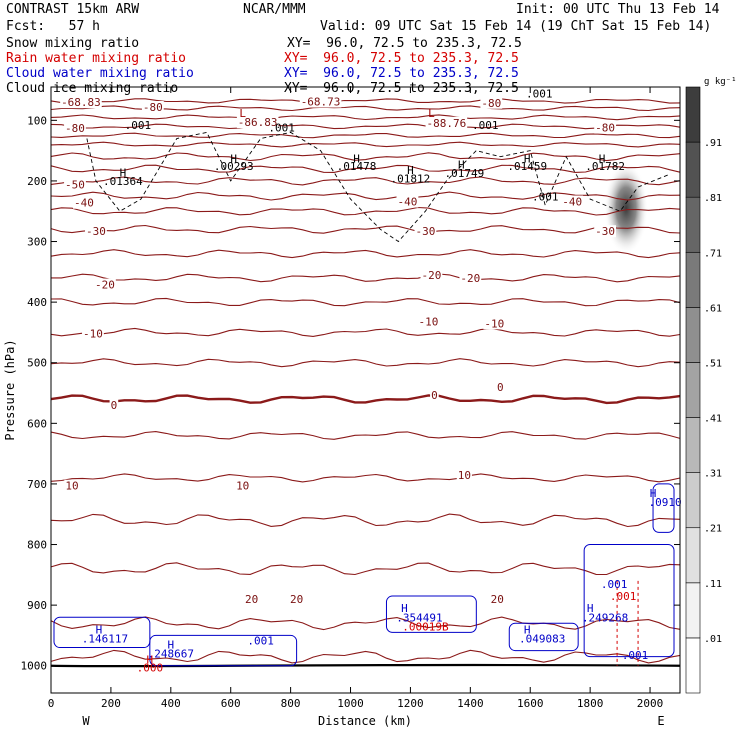 Image resolution: width=740 pixels, height=740 pixels. I want to click on x-tick-label: 1800, so click(590, 703).